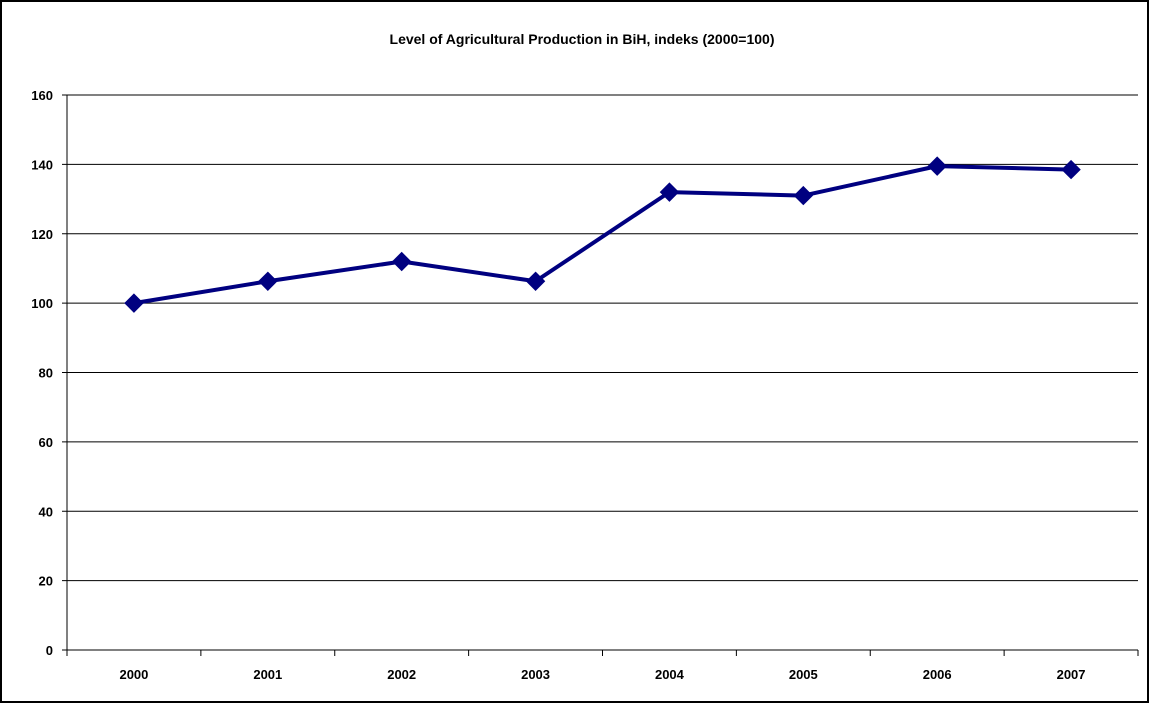  Describe the element at coordinates (49, 650) in the screenshot. I see `y-tick-label: 0` at that location.